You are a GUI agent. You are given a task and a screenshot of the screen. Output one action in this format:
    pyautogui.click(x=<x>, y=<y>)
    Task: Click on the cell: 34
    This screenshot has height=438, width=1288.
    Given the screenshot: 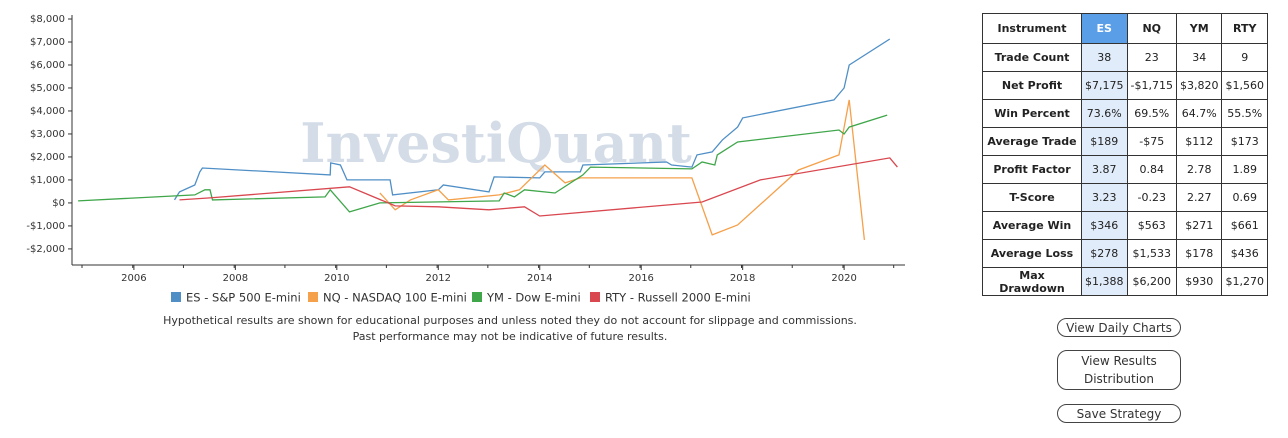 What is the action you would take?
    pyautogui.click(x=1199, y=57)
    